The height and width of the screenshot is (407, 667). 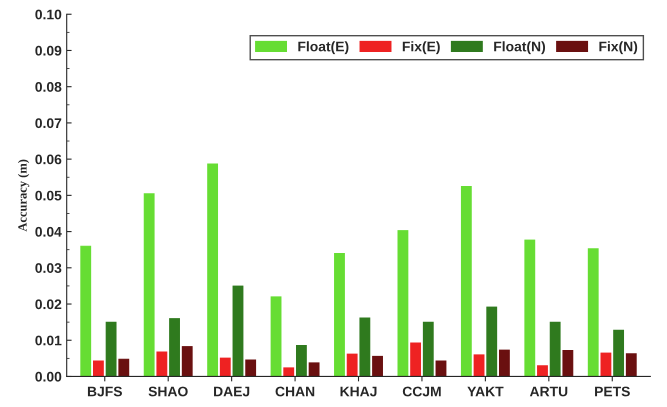 I want to click on y-tick-label: 0.07, so click(x=48, y=123).